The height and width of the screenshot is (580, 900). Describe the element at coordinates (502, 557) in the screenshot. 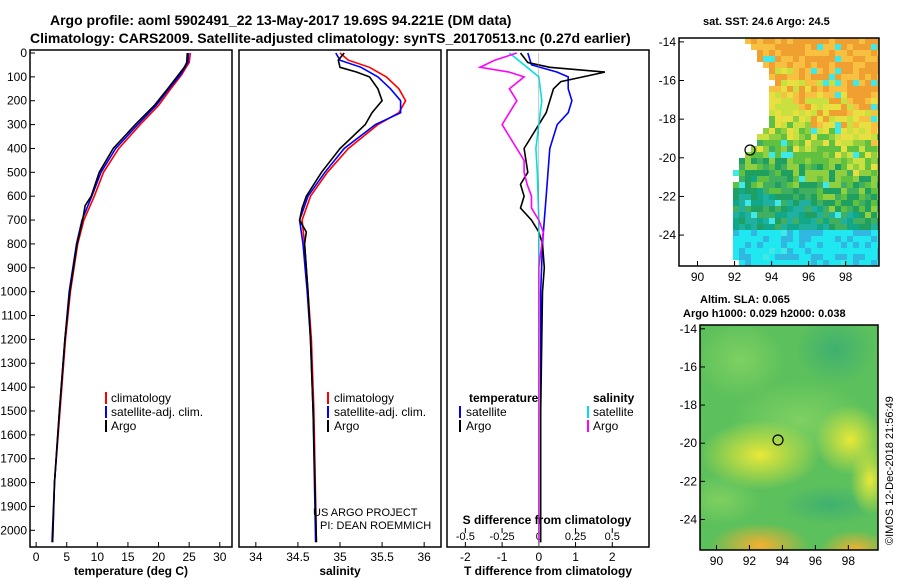

I see `difference-tick-label: -1` at that location.